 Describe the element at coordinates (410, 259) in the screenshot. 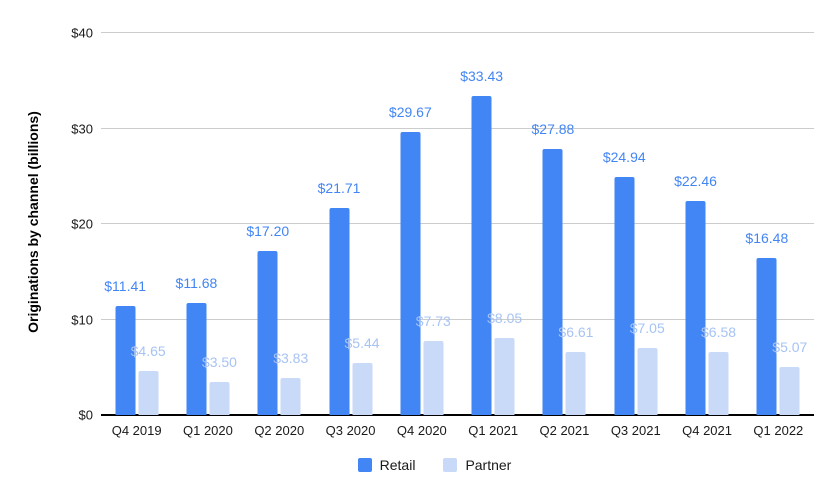

I see `retail-bar: $29.67` at that location.